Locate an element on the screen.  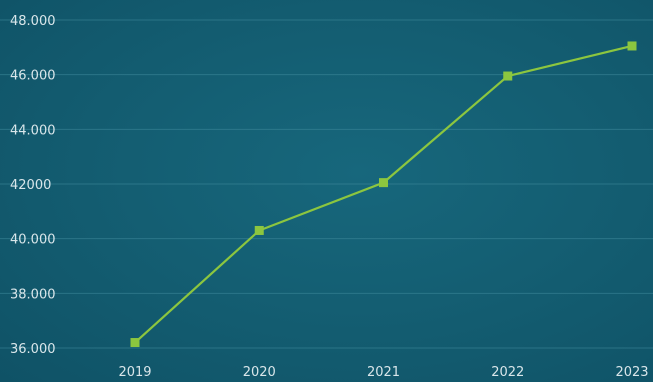
x-axis-tick-labels: 2019 2020 2021 2022 2023 is located at coordinates (383, 372).